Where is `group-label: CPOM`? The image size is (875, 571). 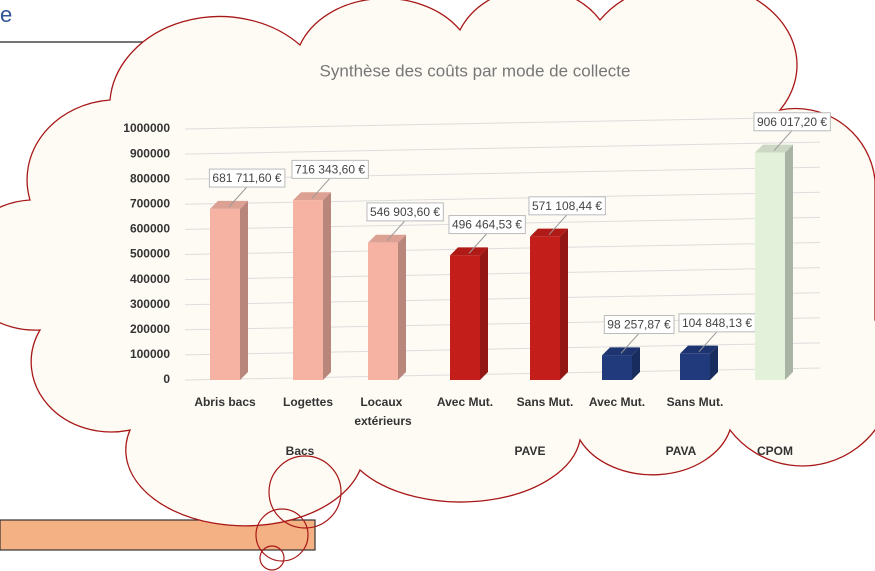 group-label: CPOM is located at coordinates (775, 451).